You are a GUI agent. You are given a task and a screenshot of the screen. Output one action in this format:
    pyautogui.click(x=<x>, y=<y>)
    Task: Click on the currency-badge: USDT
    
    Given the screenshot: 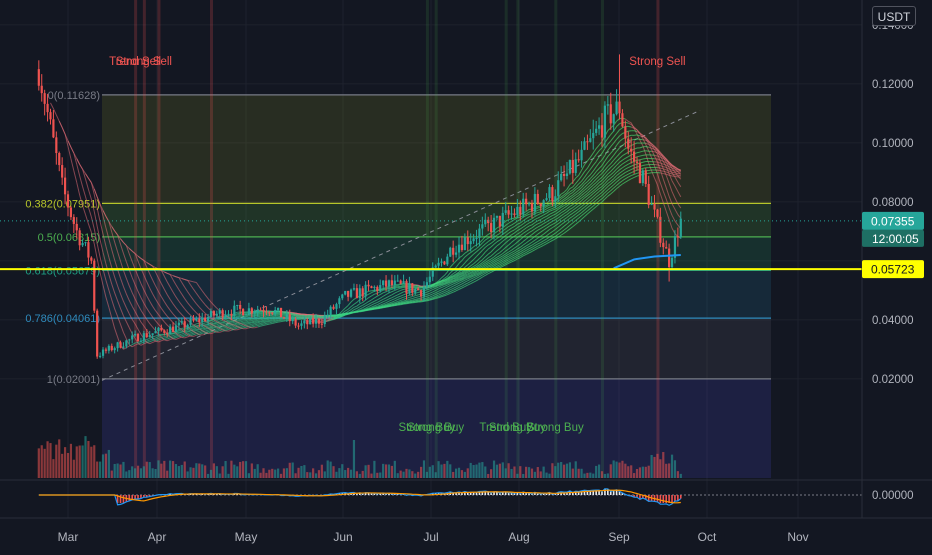 What is the action you would take?
    pyautogui.click(x=894, y=16)
    